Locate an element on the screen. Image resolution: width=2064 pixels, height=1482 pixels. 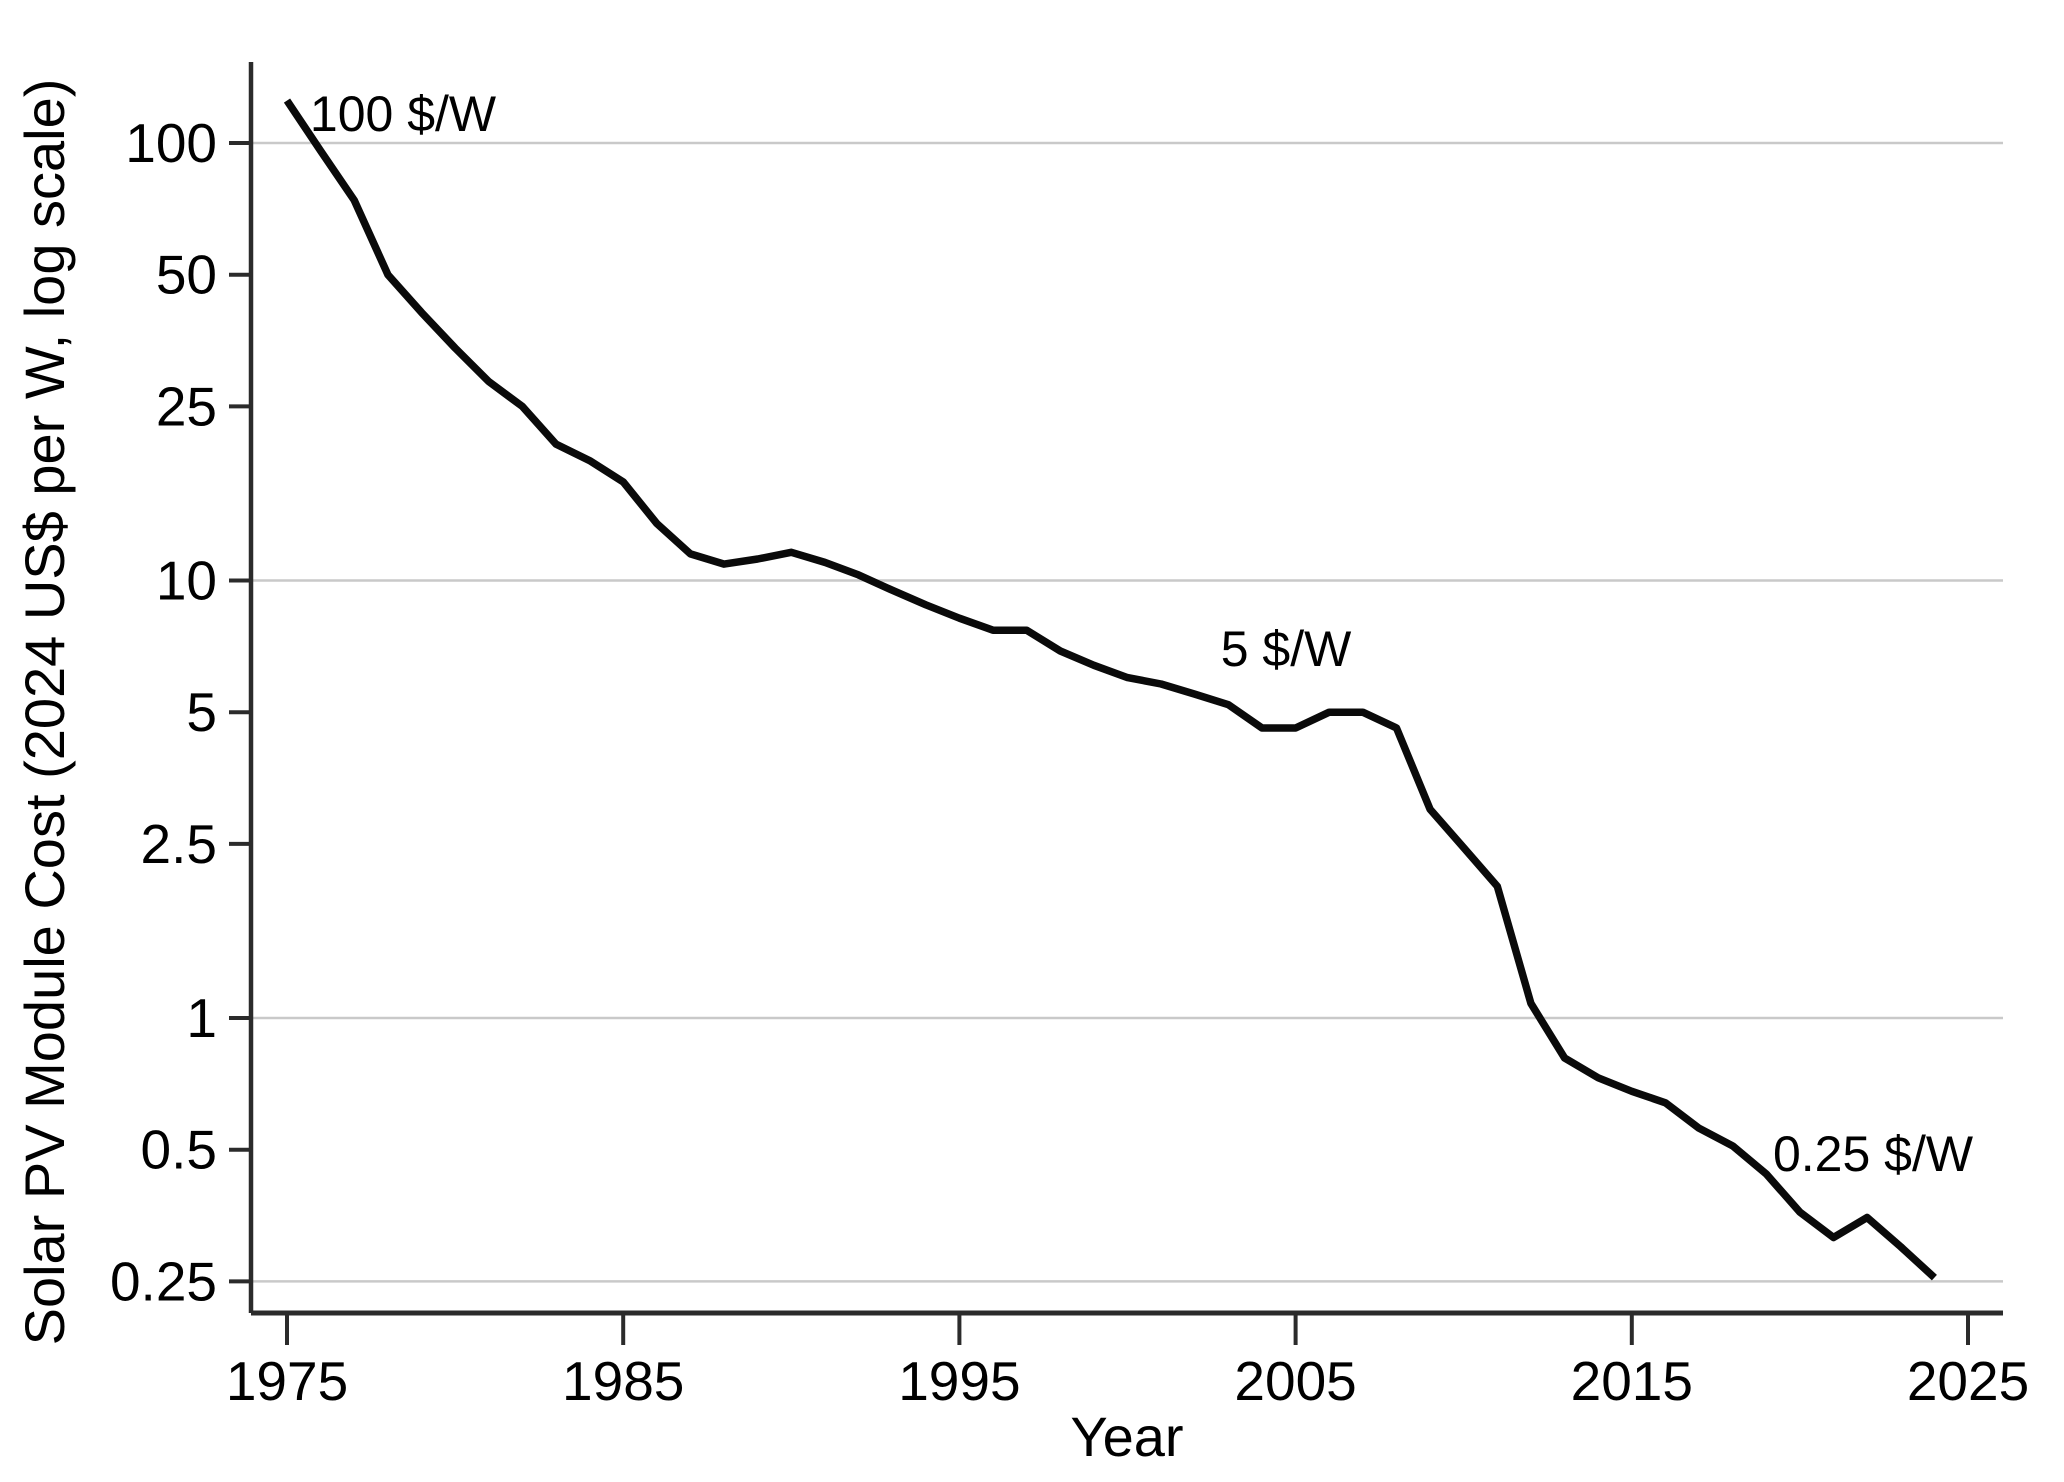
x-axis-title: Year is located at coordinates (1126, 1436).